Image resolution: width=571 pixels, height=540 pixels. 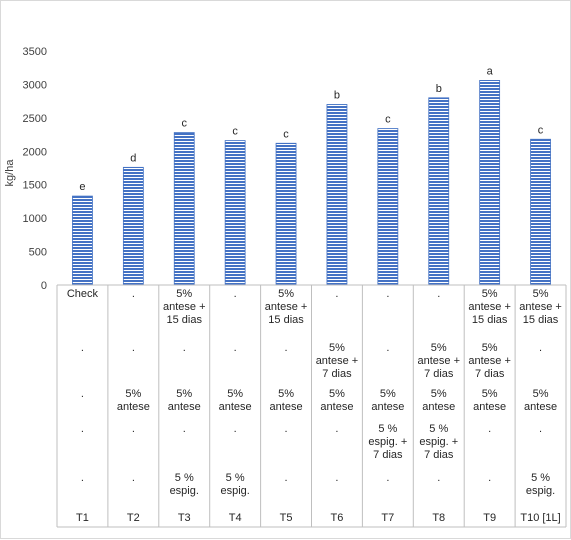 What do you see at coordinates (35, 169) in the screenshot?
I see `y-axis: 0 500 1000 1500 2000 2500 3000 3500` at bounding box center [35, 169].